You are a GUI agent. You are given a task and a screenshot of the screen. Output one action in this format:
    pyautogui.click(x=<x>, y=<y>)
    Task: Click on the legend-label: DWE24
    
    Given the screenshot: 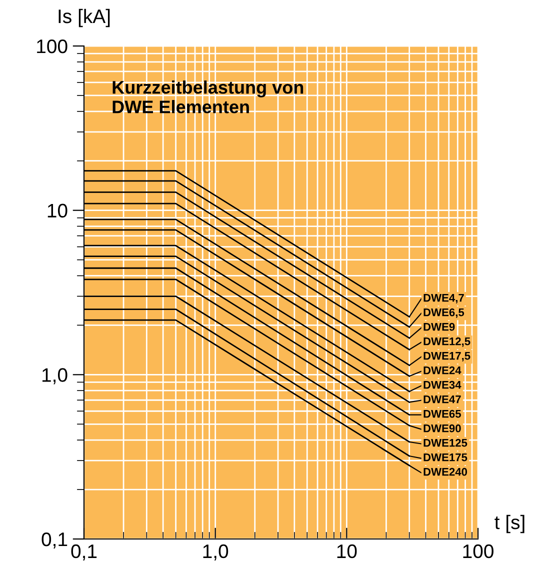 What is the action you would take?
    pyautogui.click(x=443, y=370)
    